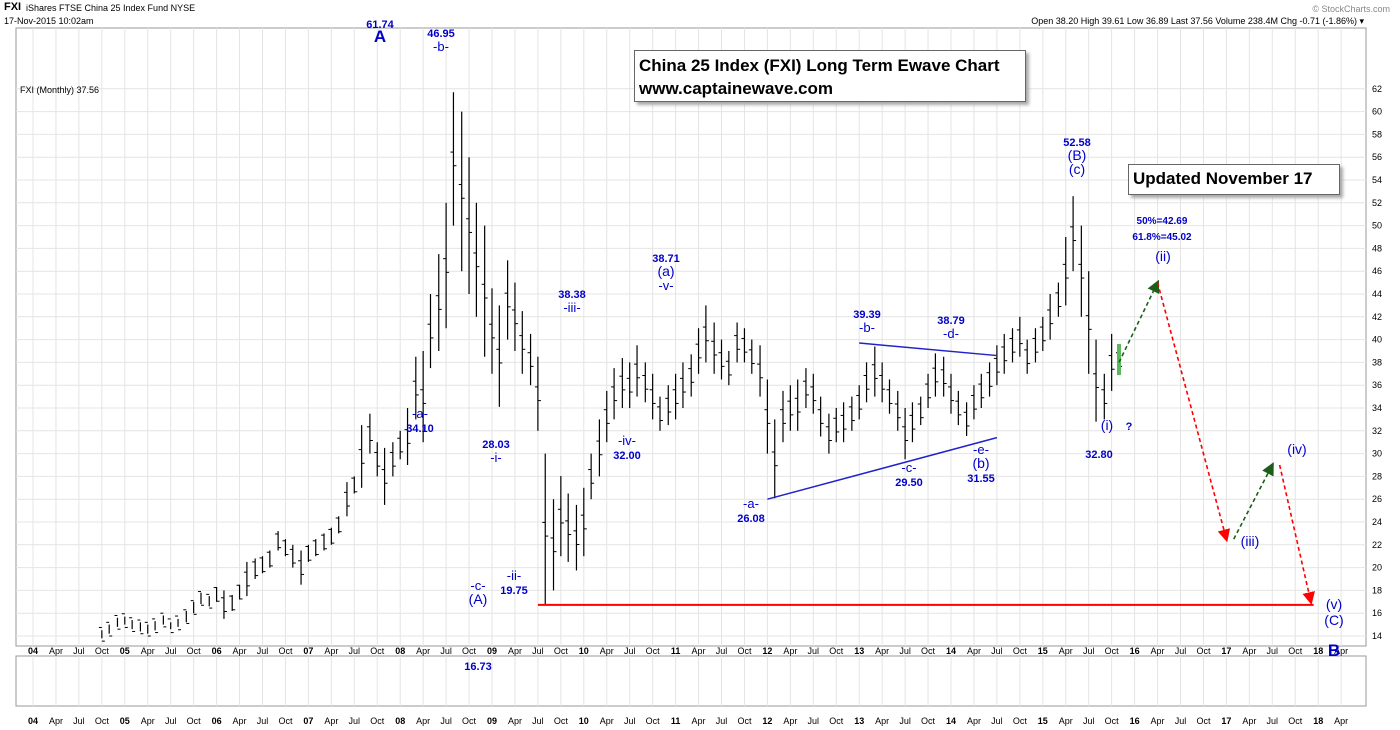 This screenshot has width=1400, height=730. I want to click on y-tick-label: 56, so click(1377, 157).